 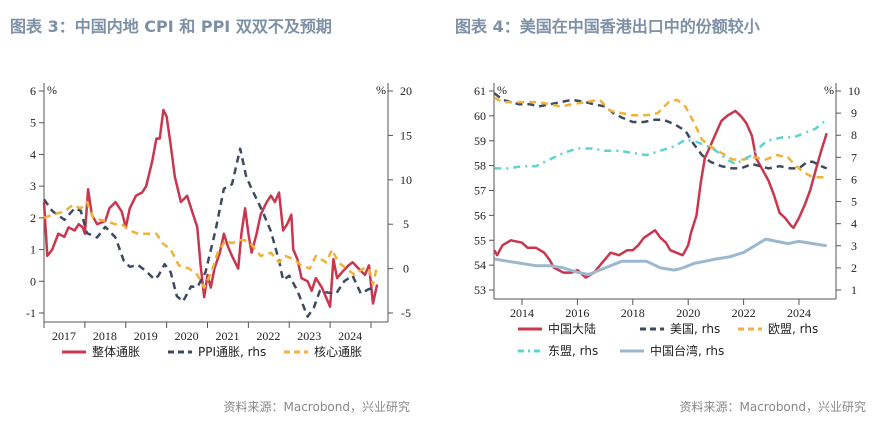 What do you see at coordinates (480, 240) in the screenshot?
I see `y-tick-label: 55` at bounding box center [480, 240].